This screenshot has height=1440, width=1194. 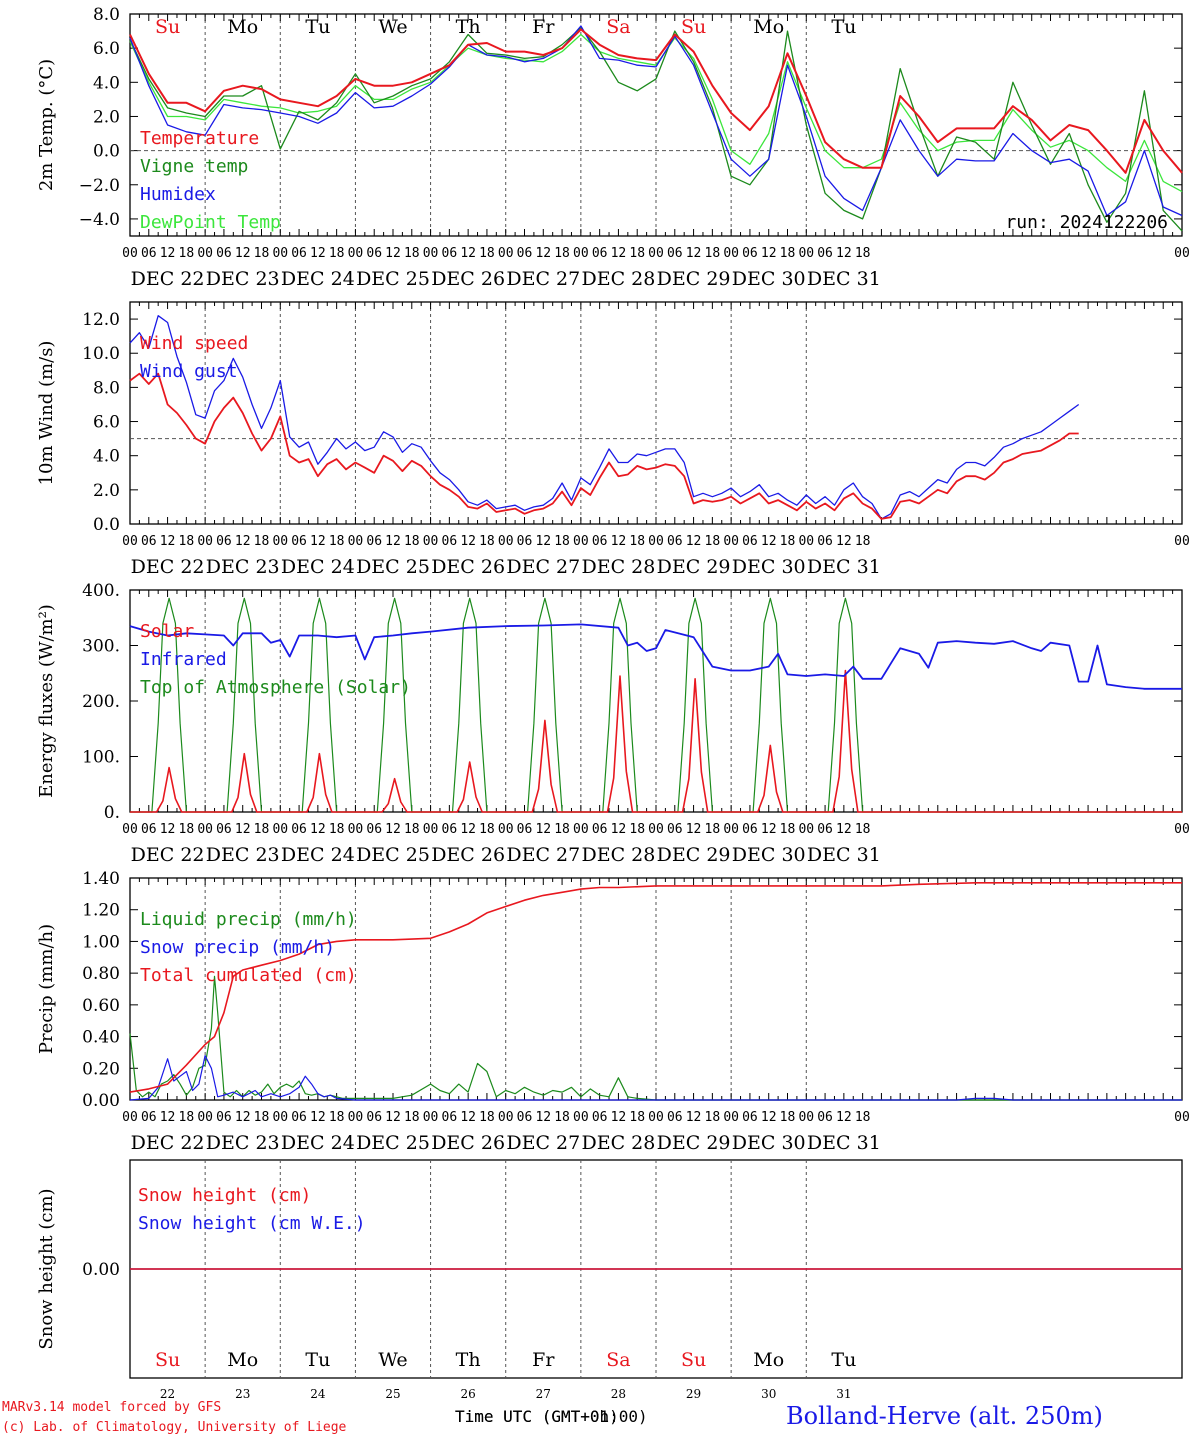 What do you see at coordinates (242, 1360) in the screenshot?
I see `weekday-label: Mo` at bounding box center [242, 1360].